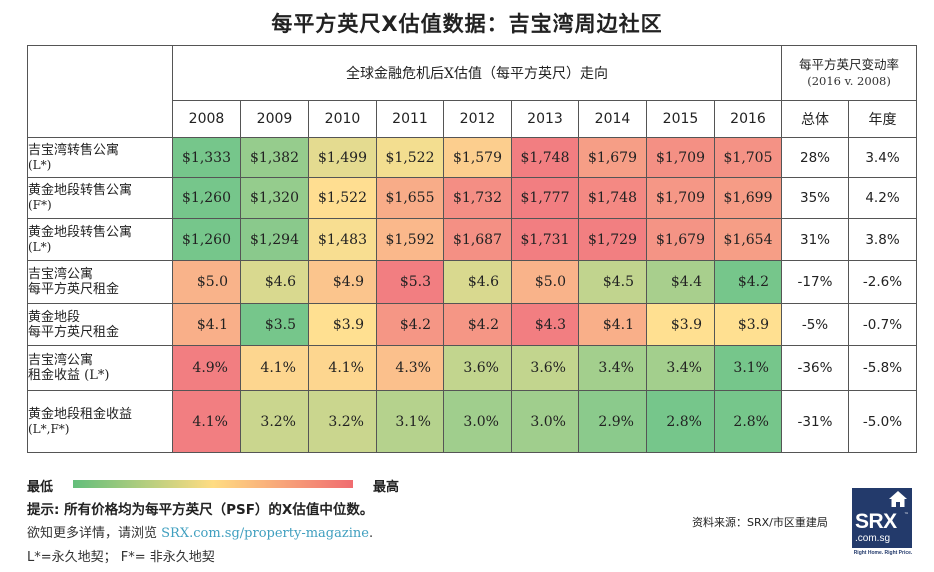  What do you see at coordinates (467, 24) in the screenshot?
I see `page-title: 每平方英尺X估值数据：吉宝湾周边社区` at bounding box center [467, 24].